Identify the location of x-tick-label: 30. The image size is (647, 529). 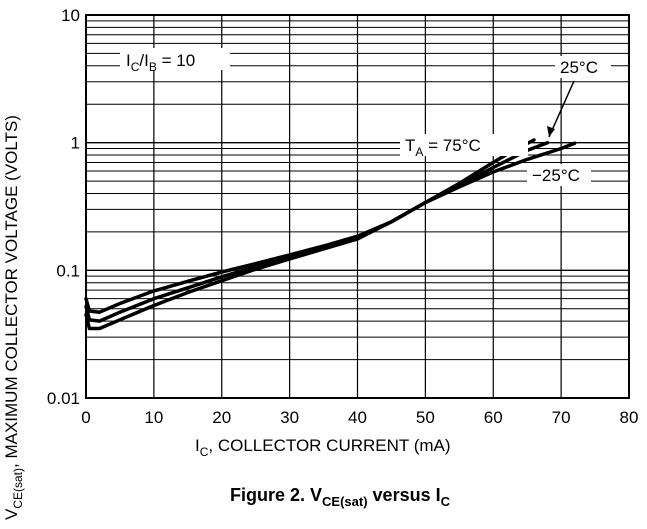
(289, 417).